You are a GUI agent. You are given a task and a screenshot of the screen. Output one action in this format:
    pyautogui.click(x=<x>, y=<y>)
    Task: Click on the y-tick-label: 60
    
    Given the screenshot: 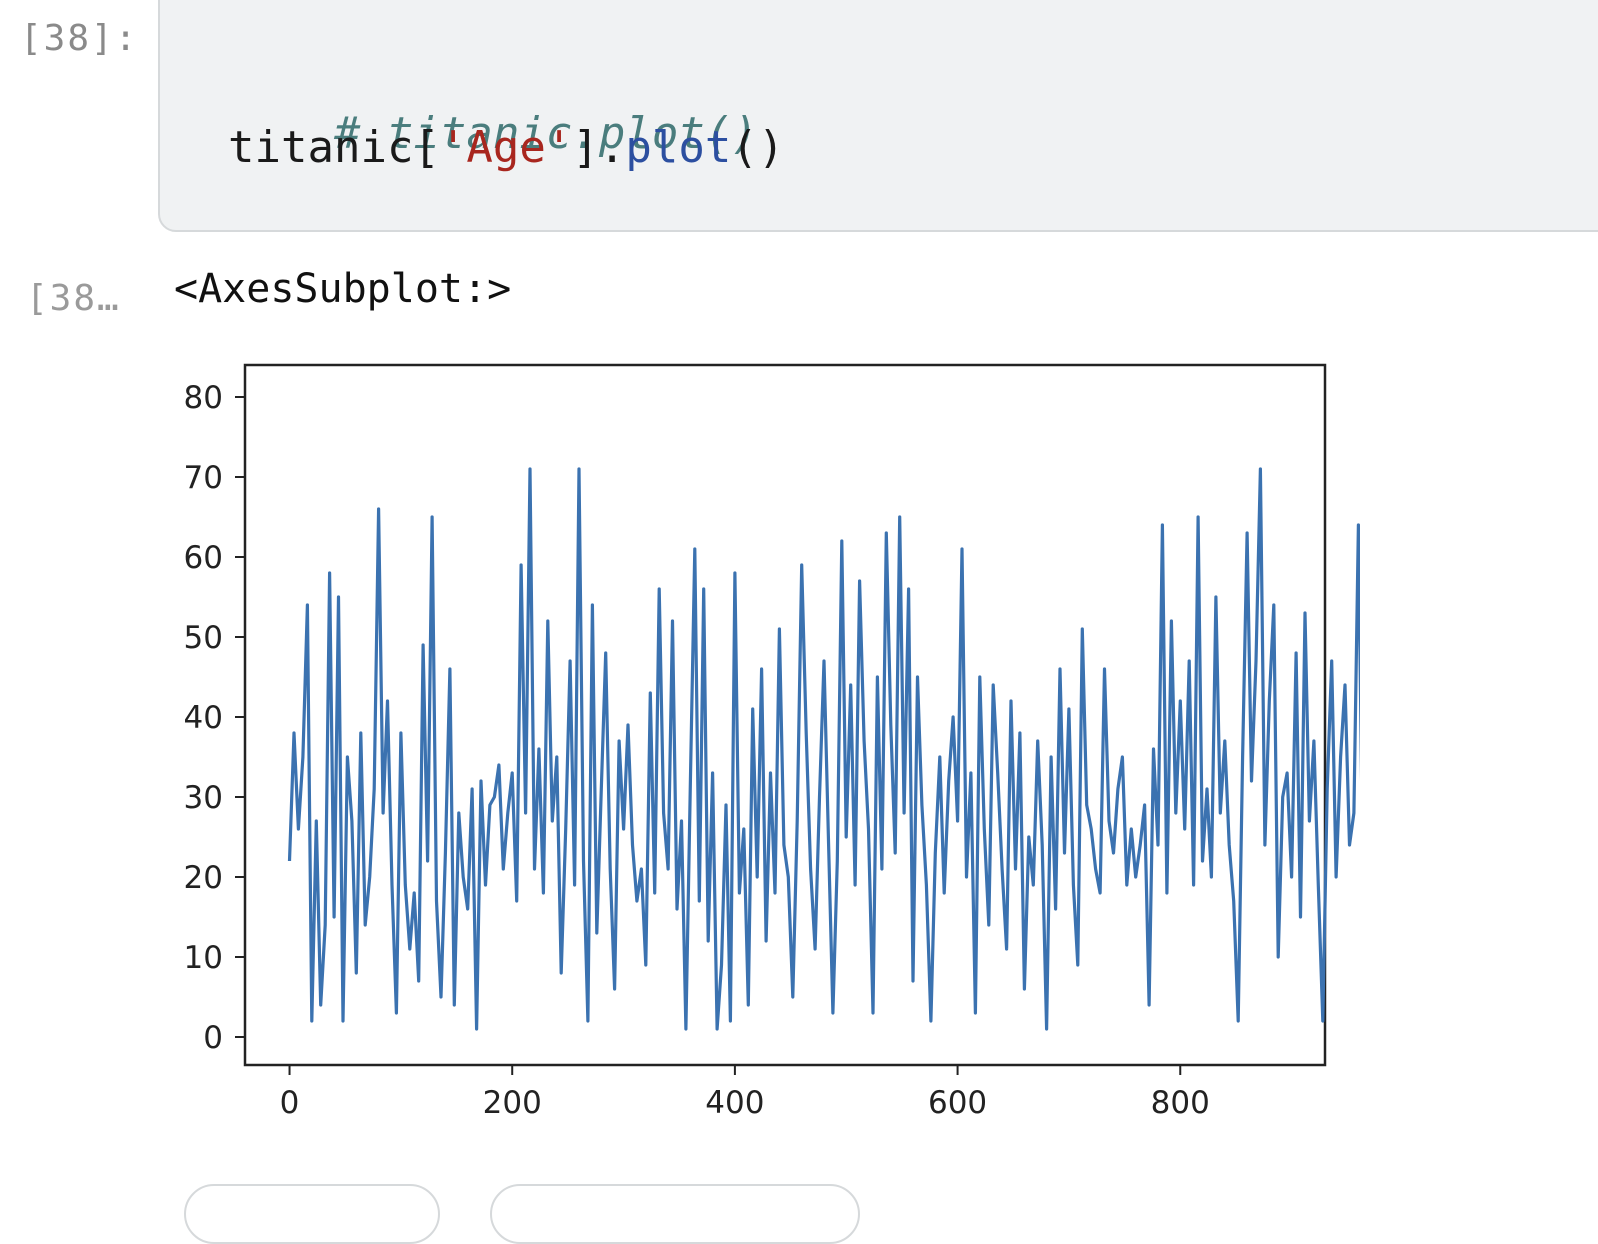 What is the action you would take?
    pyautogui.click(x=203, y=558)
    